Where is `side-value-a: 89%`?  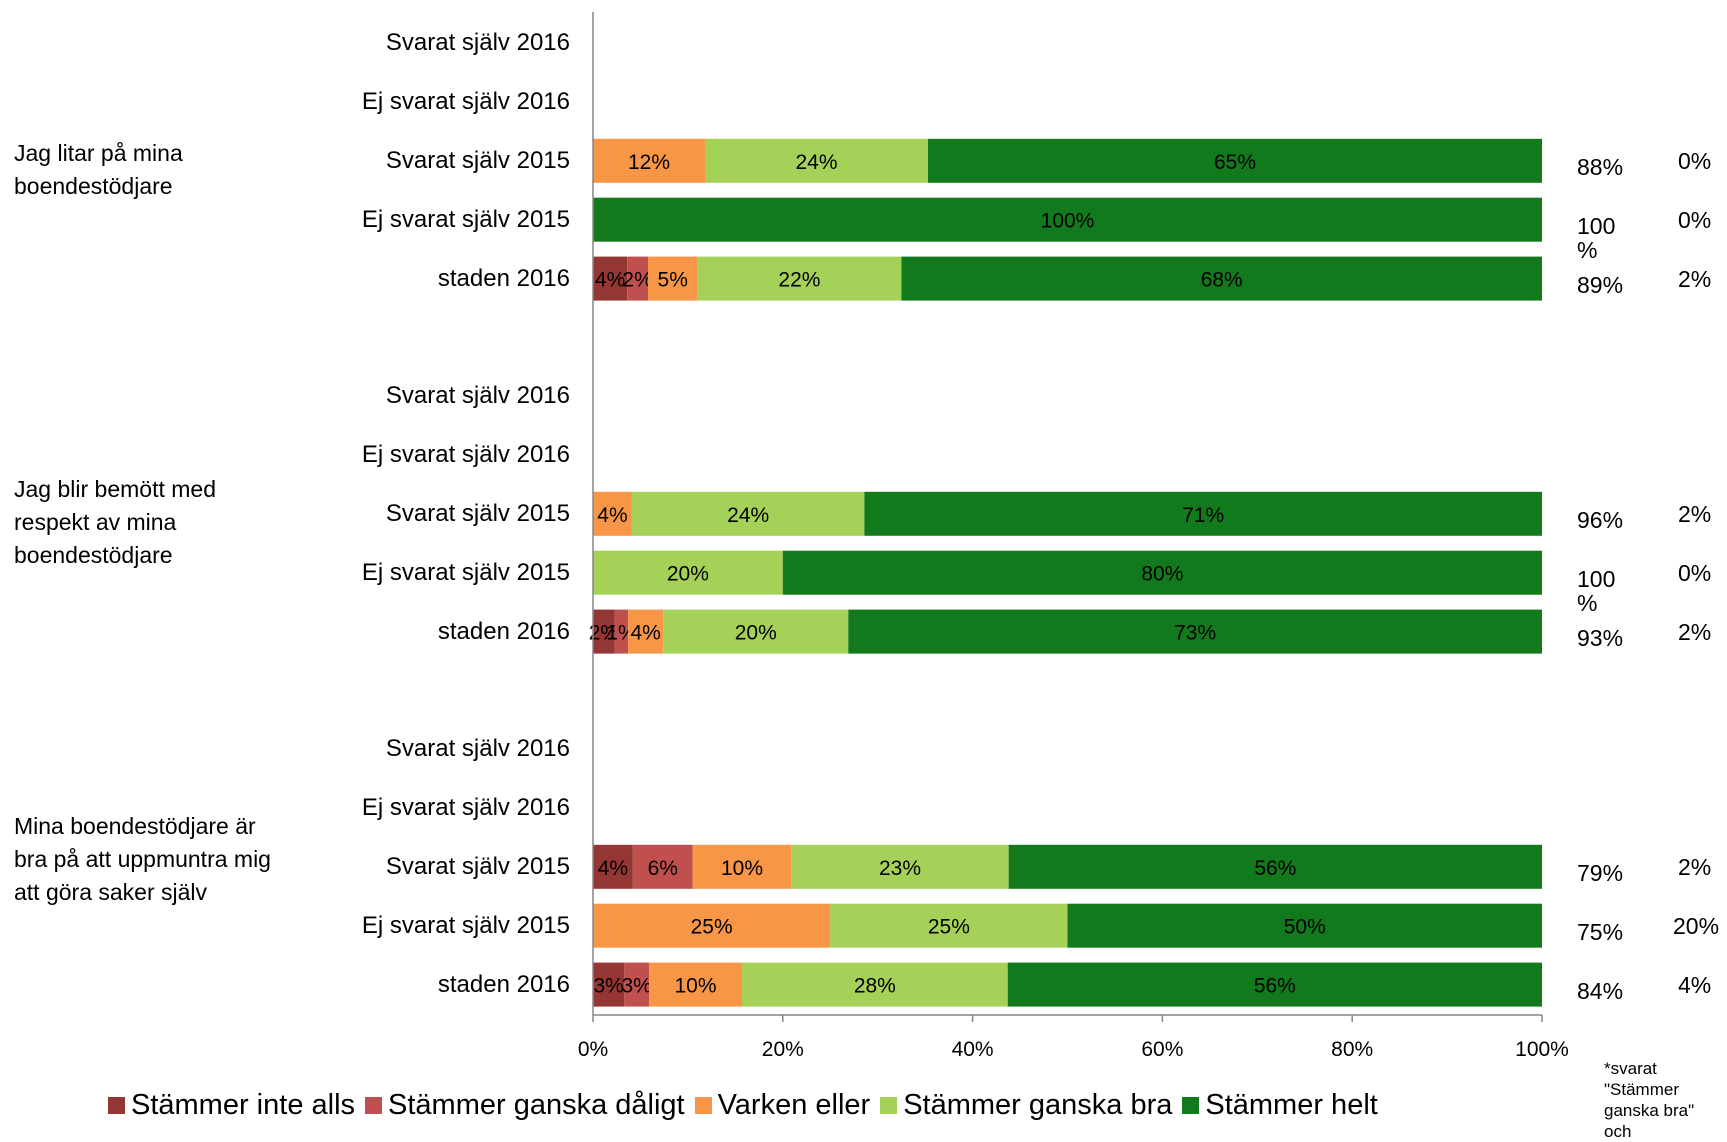 side-value-a: 89% is located at coordinates (1600, 284).